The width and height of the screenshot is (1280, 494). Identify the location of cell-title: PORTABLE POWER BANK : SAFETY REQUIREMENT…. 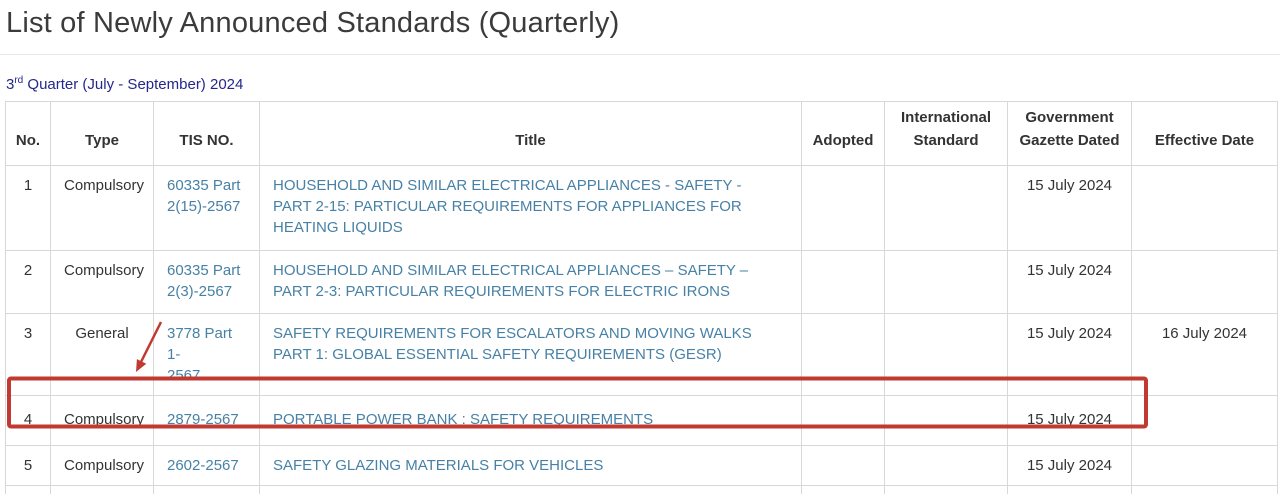
(530, 420).